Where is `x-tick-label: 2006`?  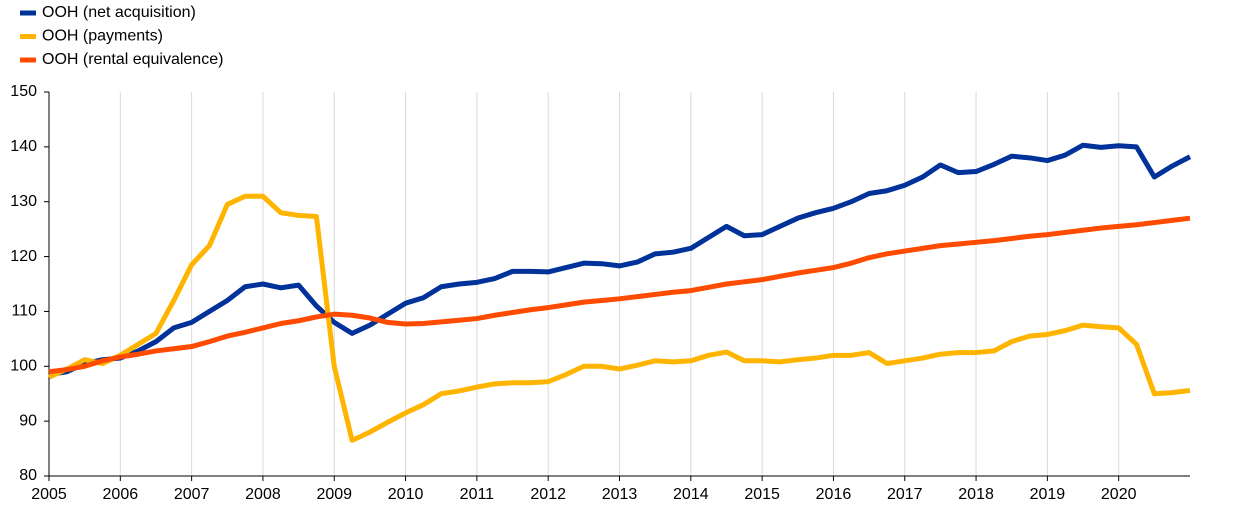
x-tick-label: 2006 is located at coordinates (121, 494).